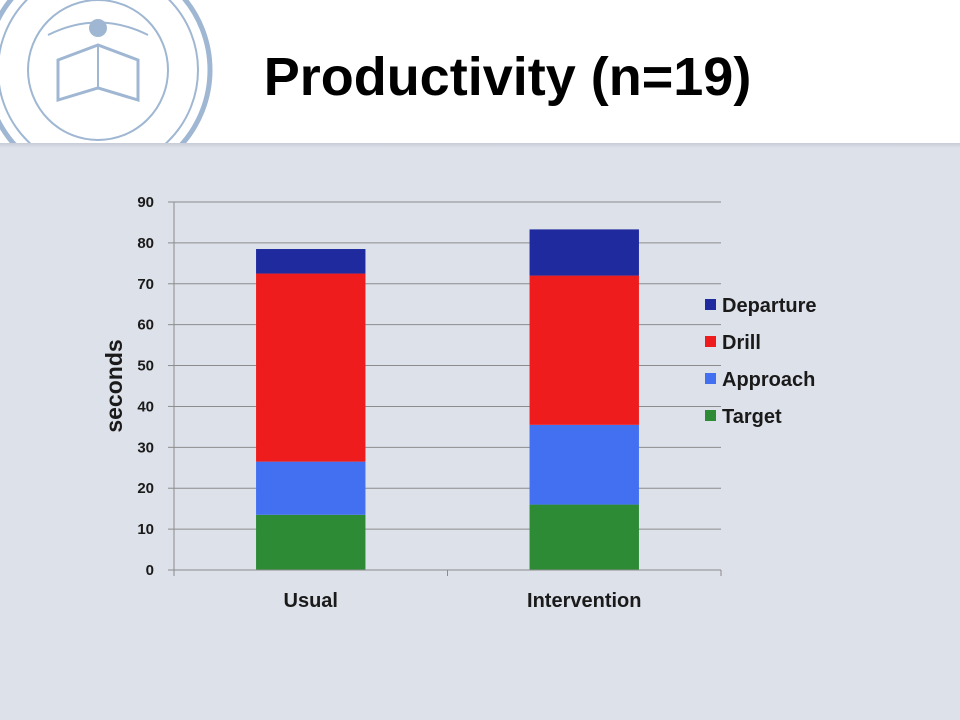 The width and height of the screenshot is (960, 720). What do you see at coordinates (741, 343) in the screenshot?
I see `legend-label-drill: Drill` at bounding box center [741, 343].